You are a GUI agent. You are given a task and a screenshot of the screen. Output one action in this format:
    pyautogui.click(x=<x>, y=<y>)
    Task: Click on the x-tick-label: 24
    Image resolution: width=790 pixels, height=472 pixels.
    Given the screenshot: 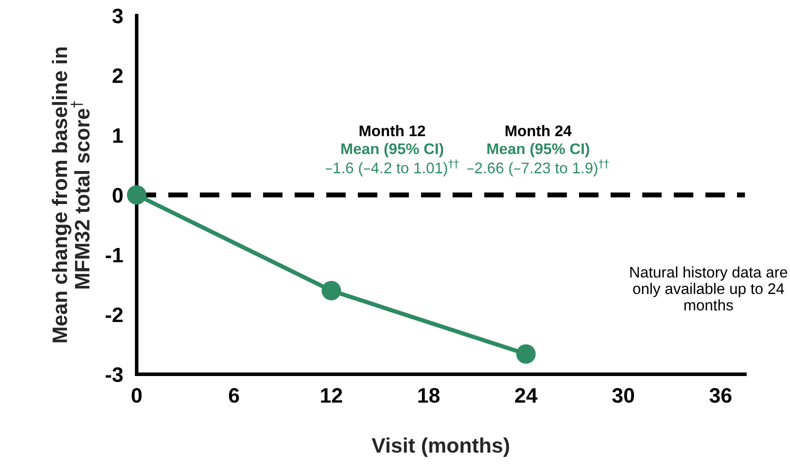 What is the action you would take?
    pyautogui.click(x=526, y=395)
    